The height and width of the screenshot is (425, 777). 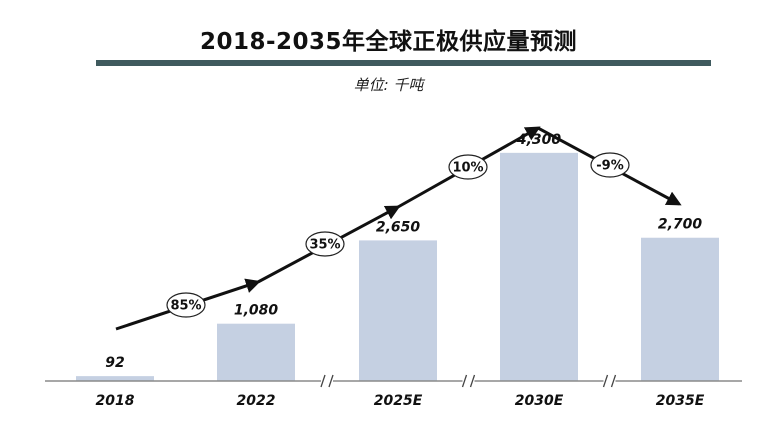 What do you see at coordinates (256, 311) in the screenshot?
I see `value-label-2022: 1,080` at bounding box center [256, 311].